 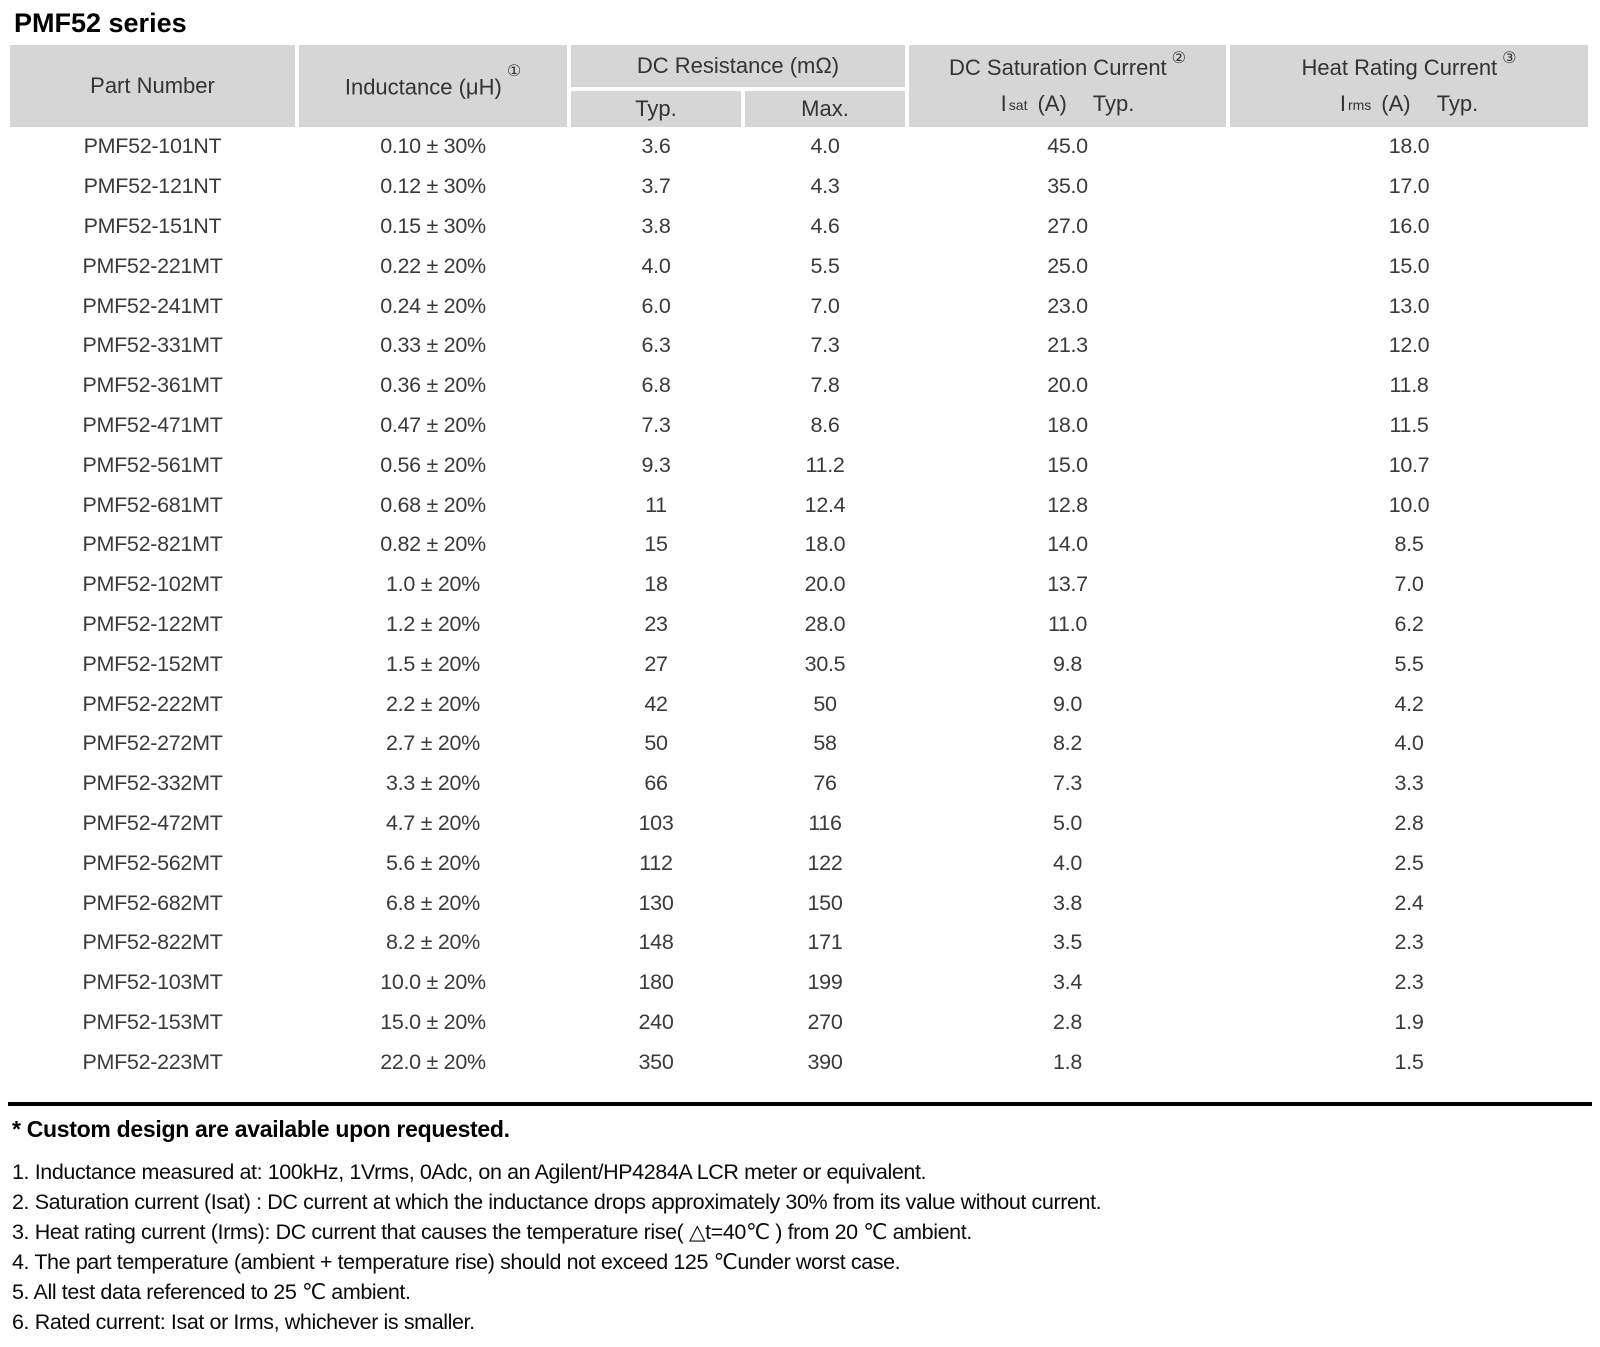 I want to click on cell-irms: 8.5, so click(x=1409, y=544).